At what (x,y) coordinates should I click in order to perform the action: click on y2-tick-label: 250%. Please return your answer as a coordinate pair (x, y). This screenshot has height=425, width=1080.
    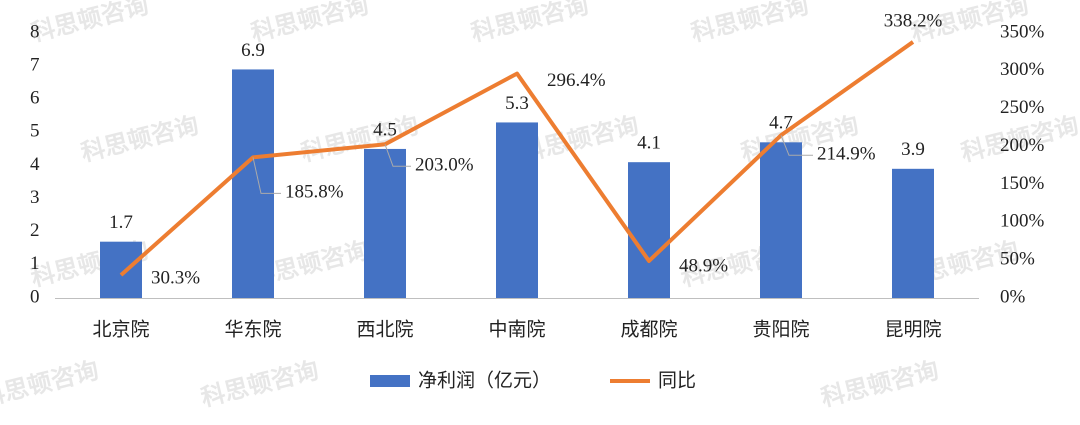
    Looking at the image, I should click on (1022, 107).